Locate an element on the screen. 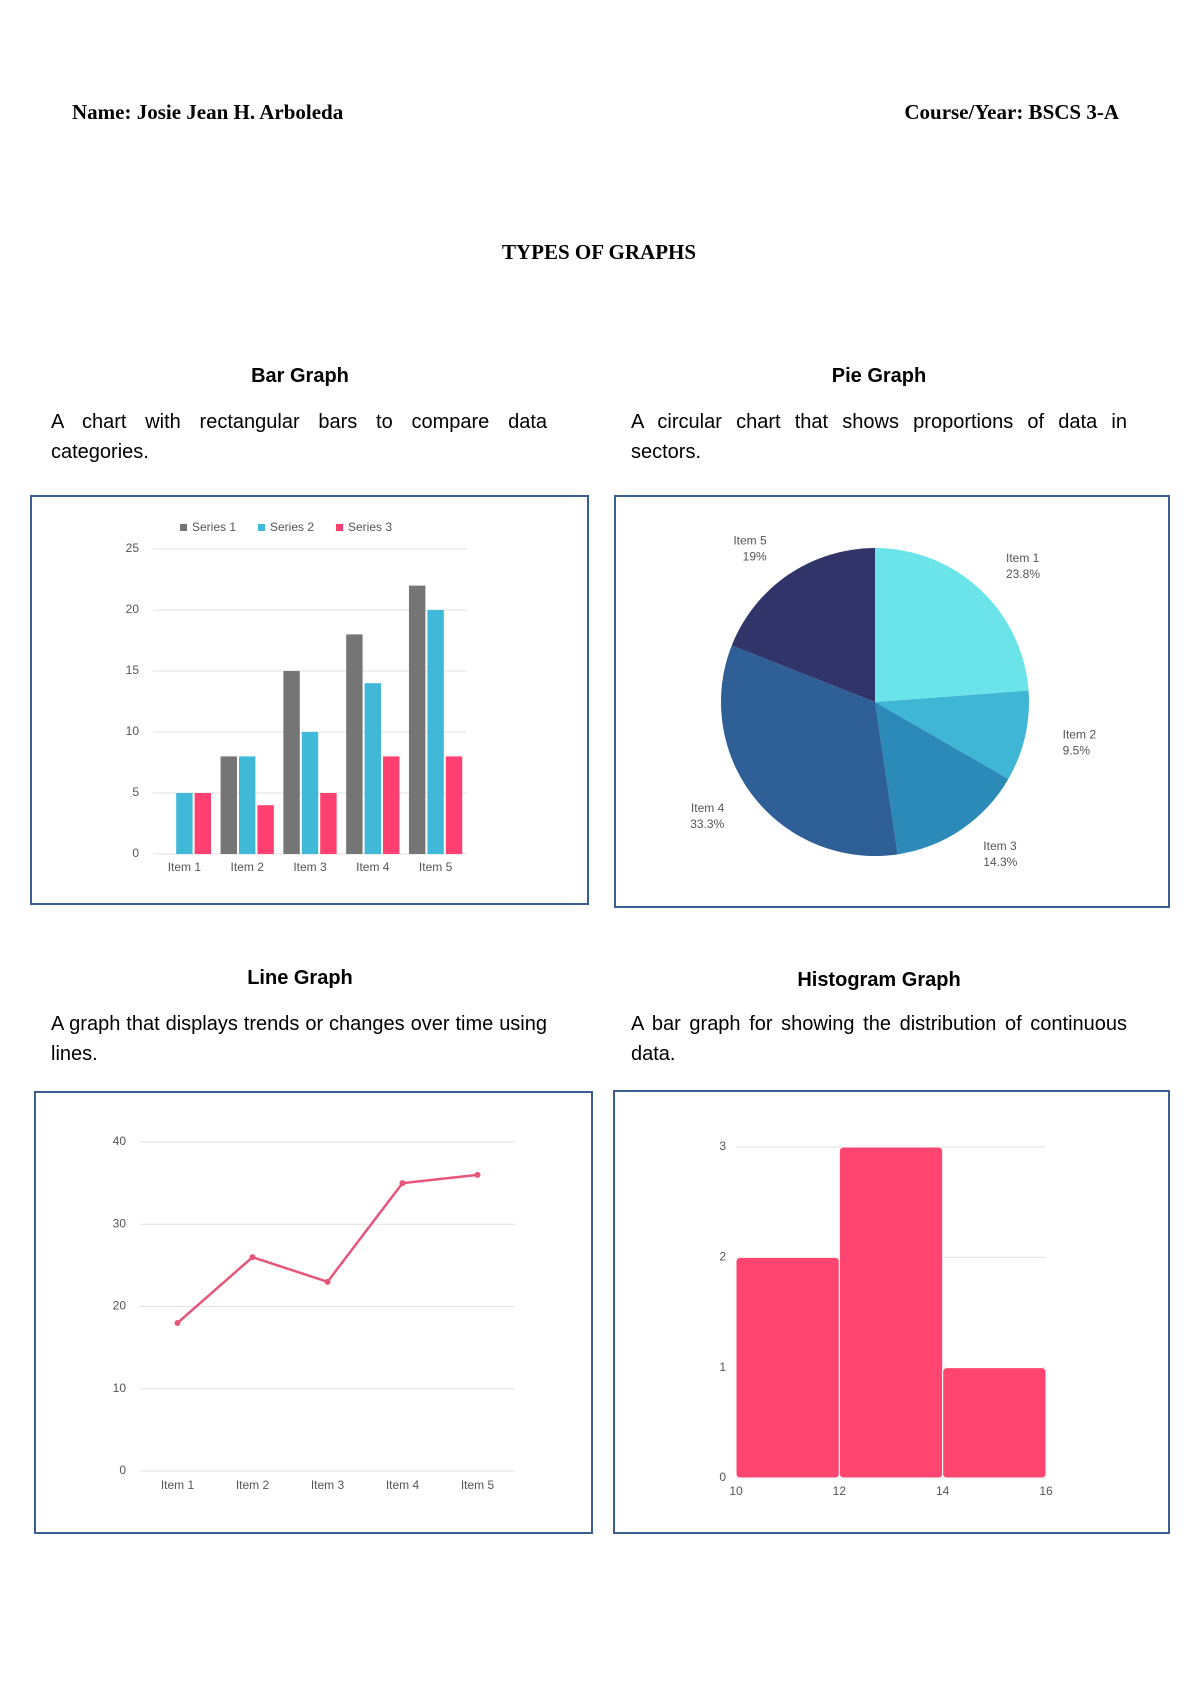  legend-label: Series 1 is located at coordinates (214, 527).